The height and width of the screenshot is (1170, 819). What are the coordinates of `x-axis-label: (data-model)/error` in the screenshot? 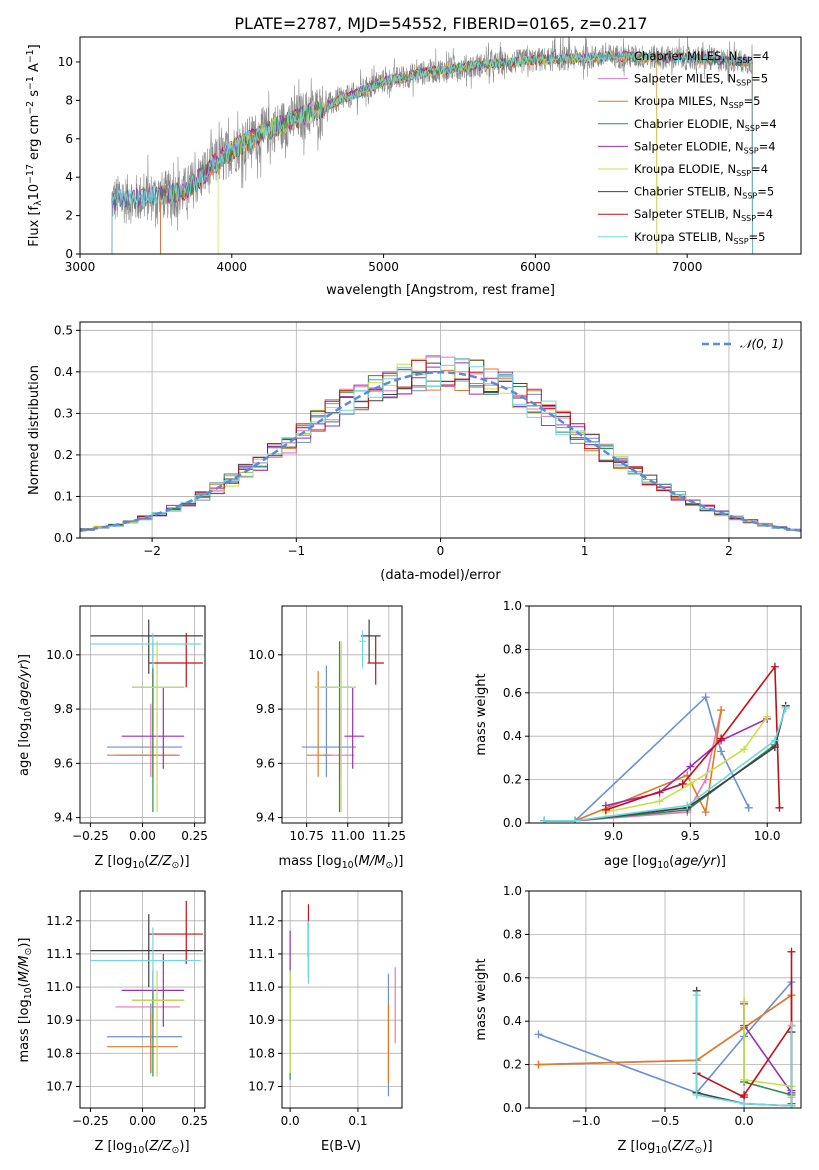 It's located at (440, 575).